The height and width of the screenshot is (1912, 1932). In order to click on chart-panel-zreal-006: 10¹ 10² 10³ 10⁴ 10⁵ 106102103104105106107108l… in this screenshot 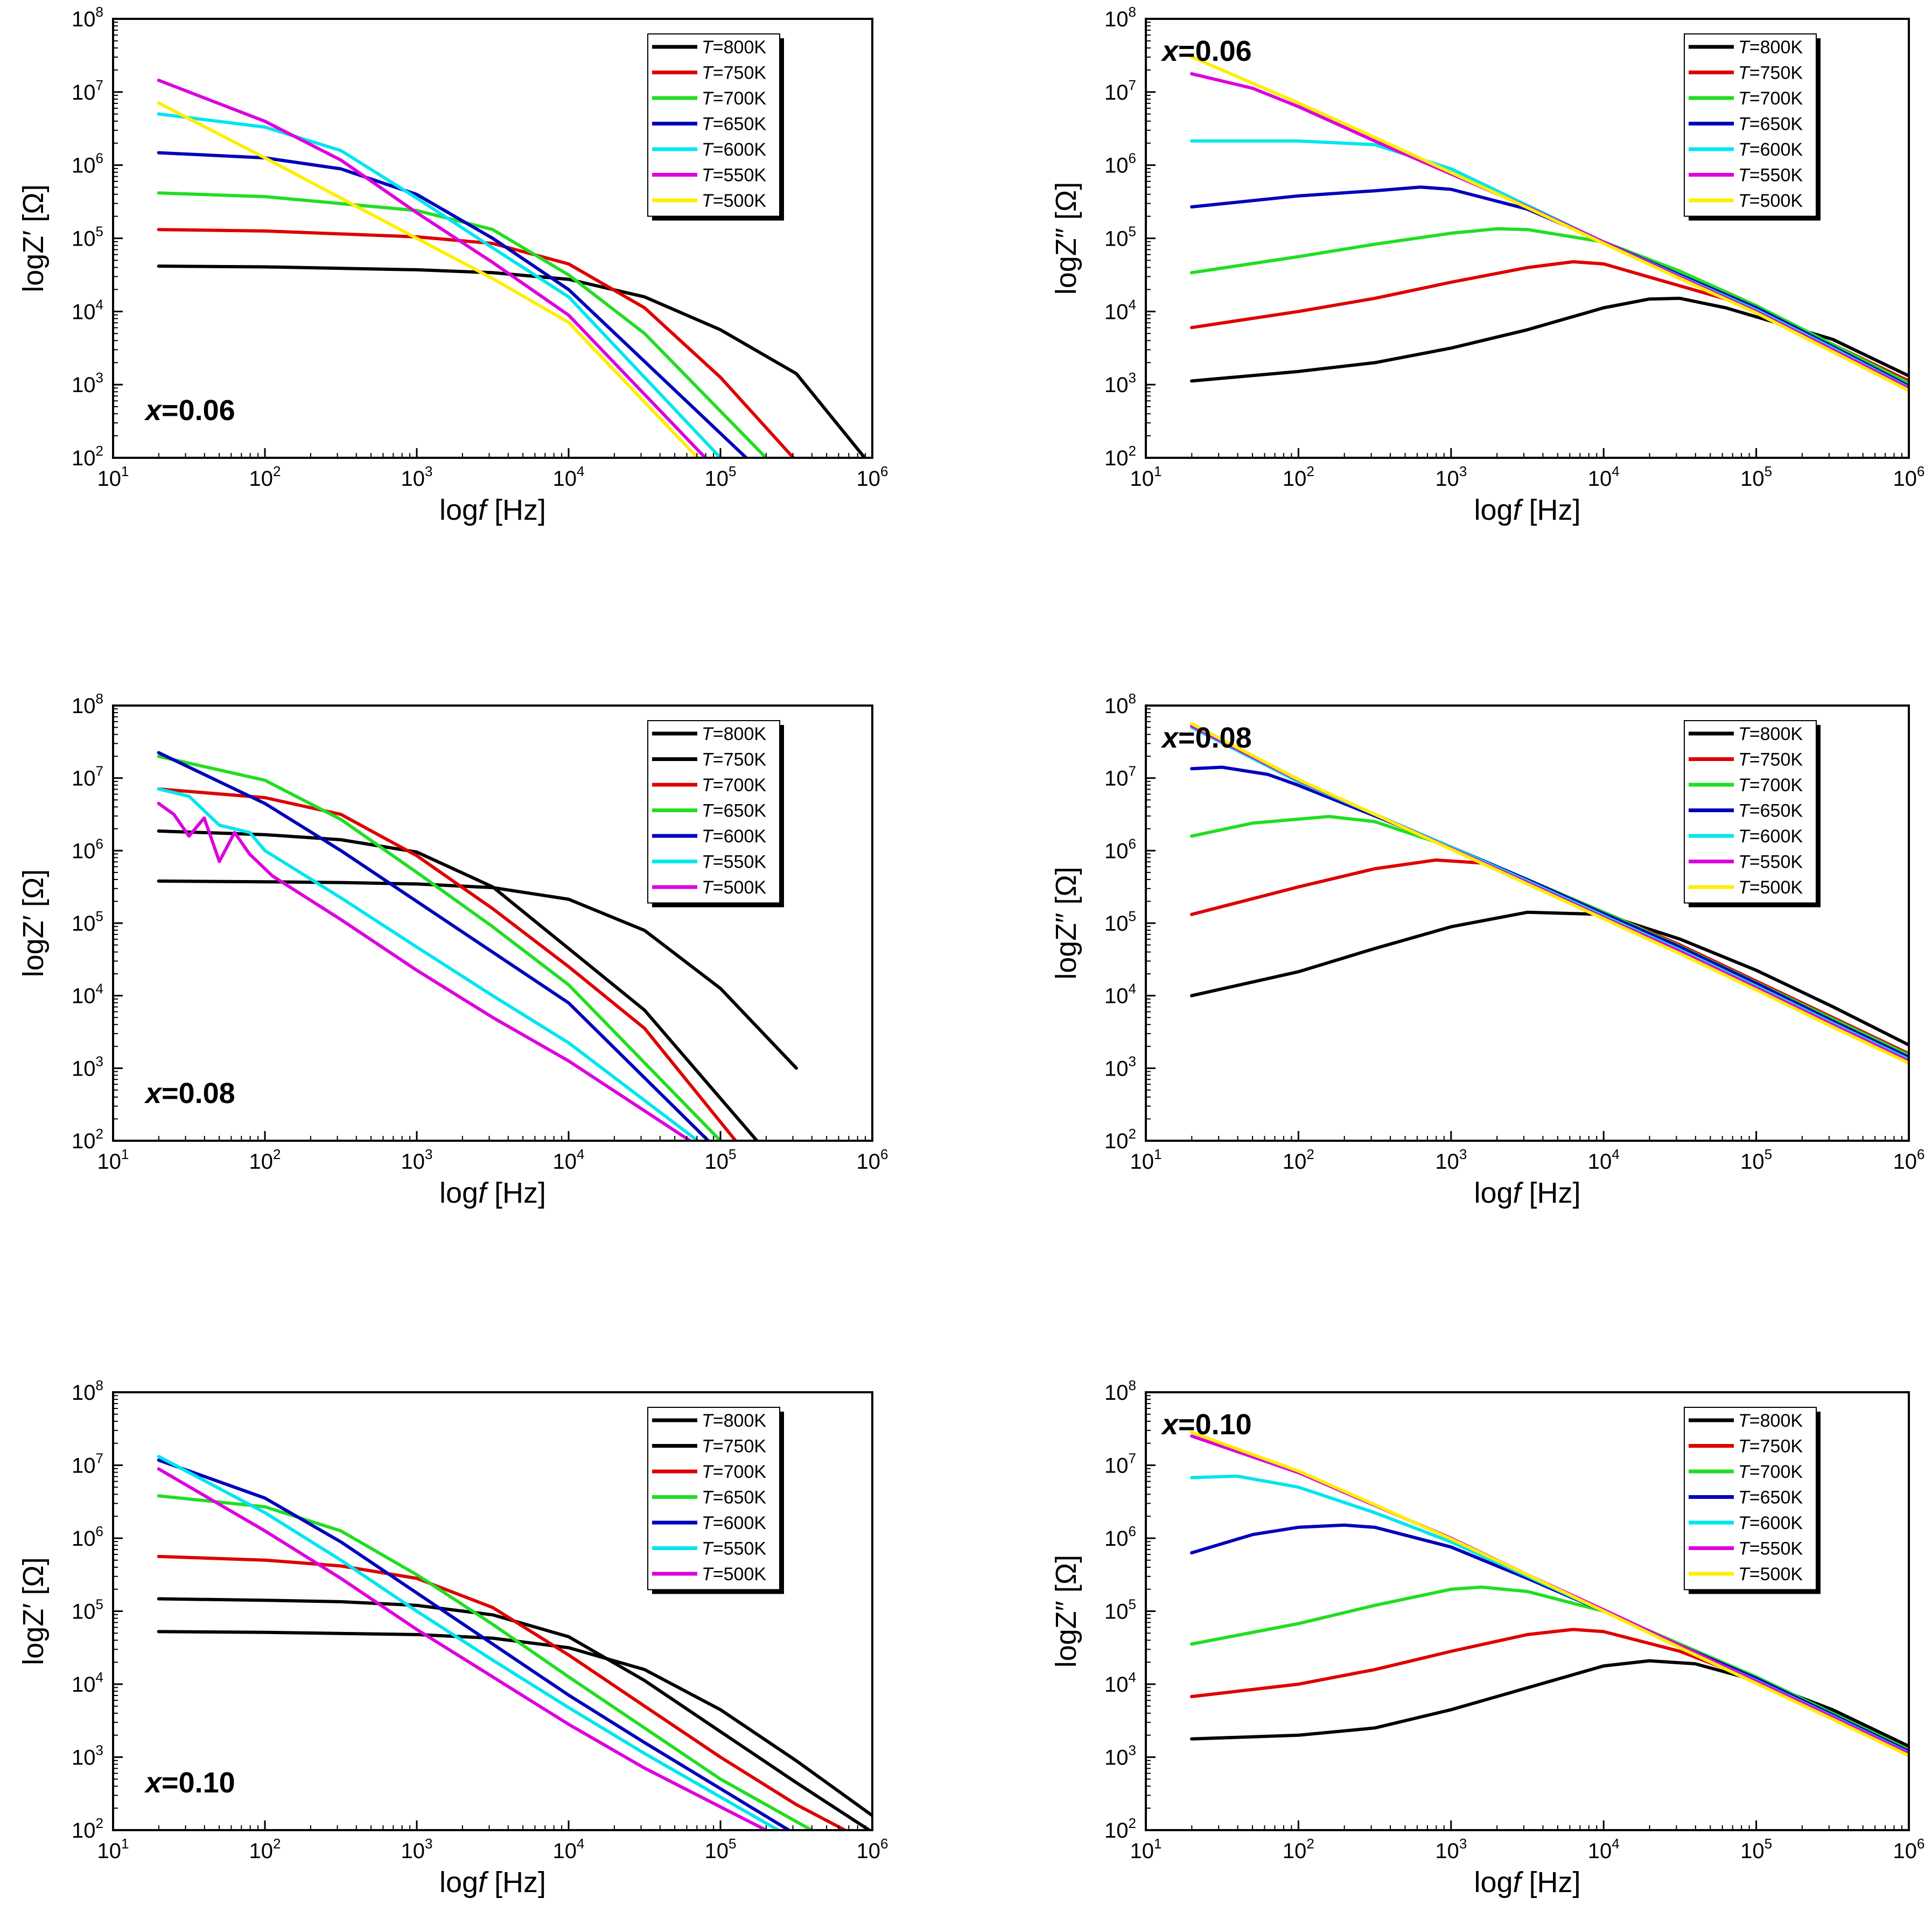, I will do `click(452, 265)`.